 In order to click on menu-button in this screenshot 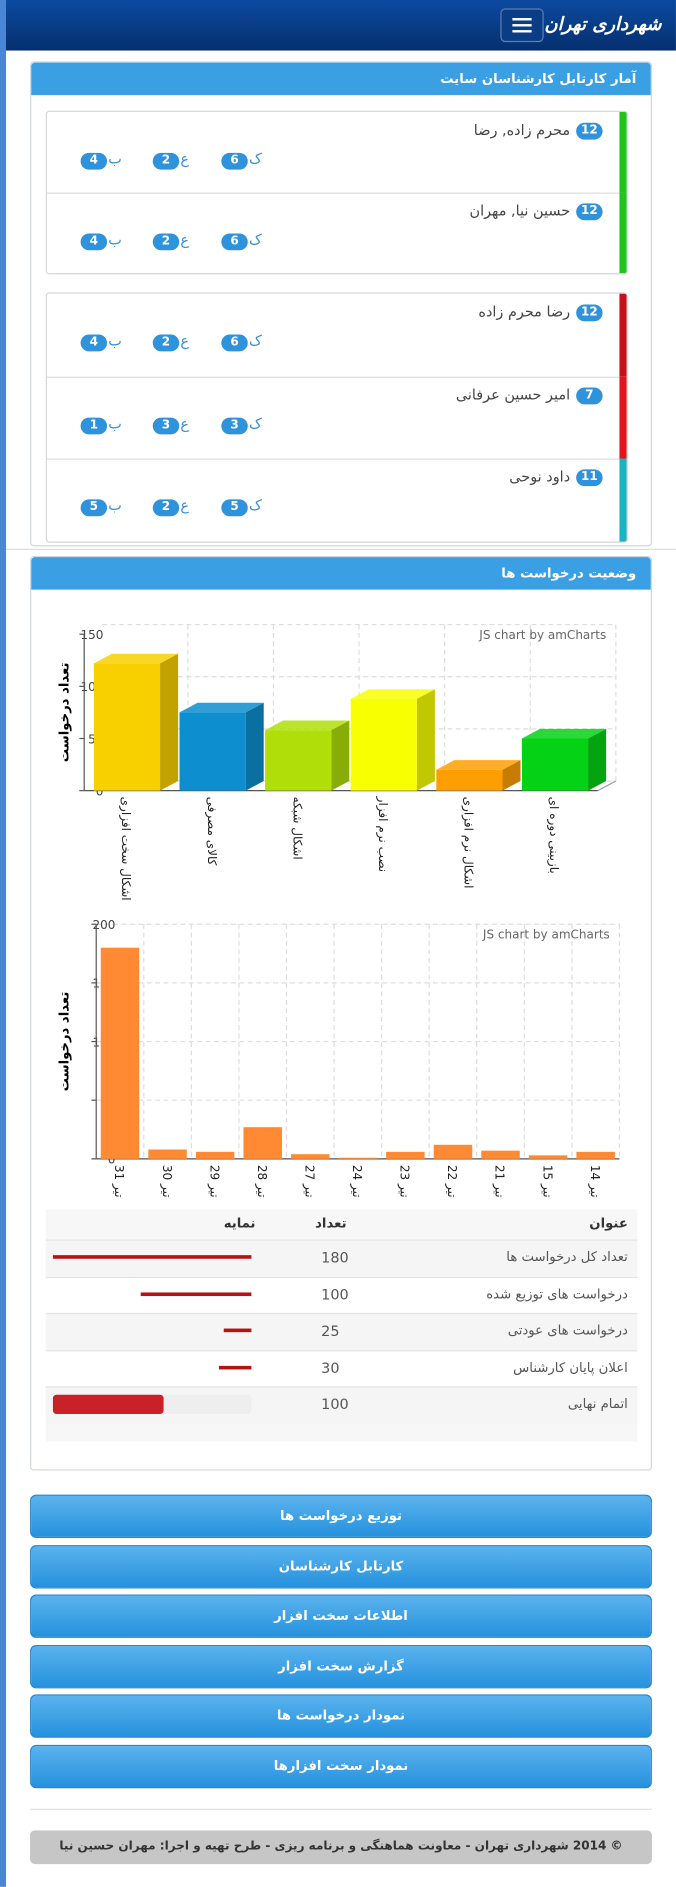, I will do `click(522, 25)`.